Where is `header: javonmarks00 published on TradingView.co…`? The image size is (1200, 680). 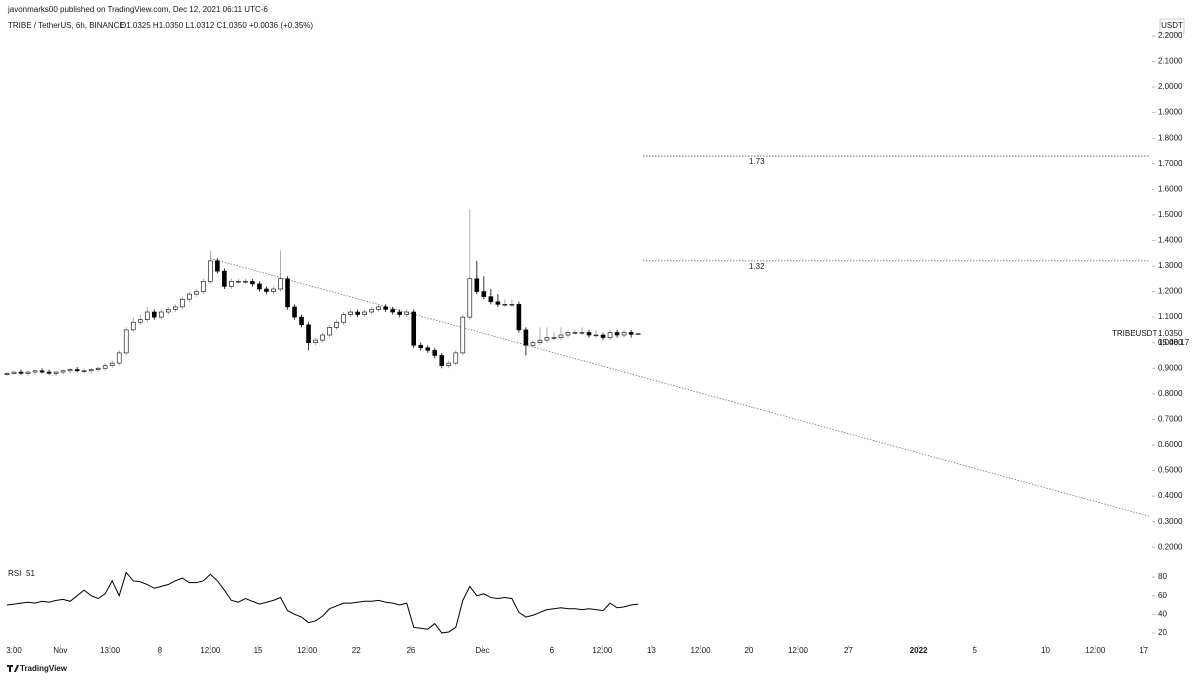 header: javonmarks00 published on TradingView.co… is located at coordinates (137, 9).